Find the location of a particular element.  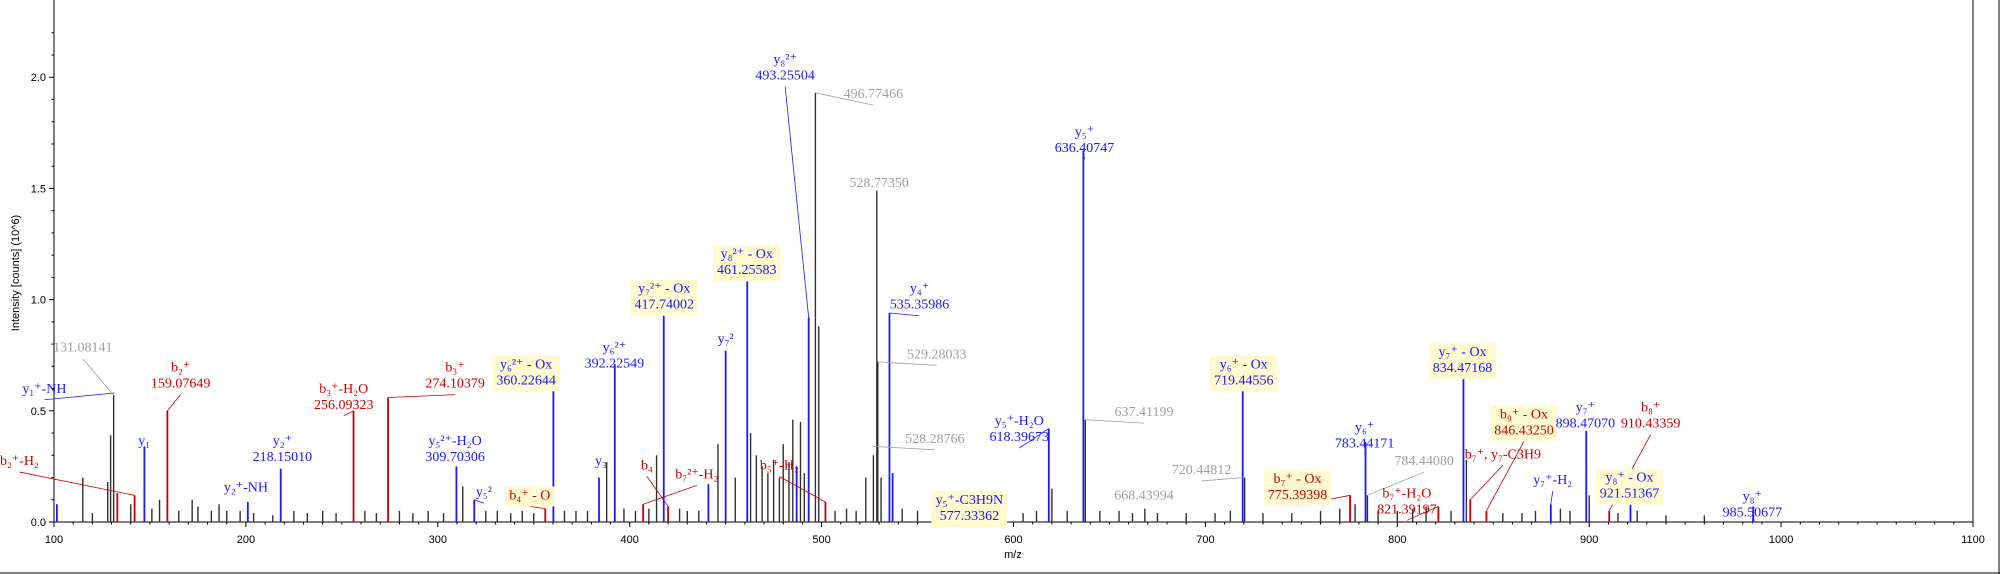

annotation-ion-label: y₈⁺ is located at coordinates (1752, 497).